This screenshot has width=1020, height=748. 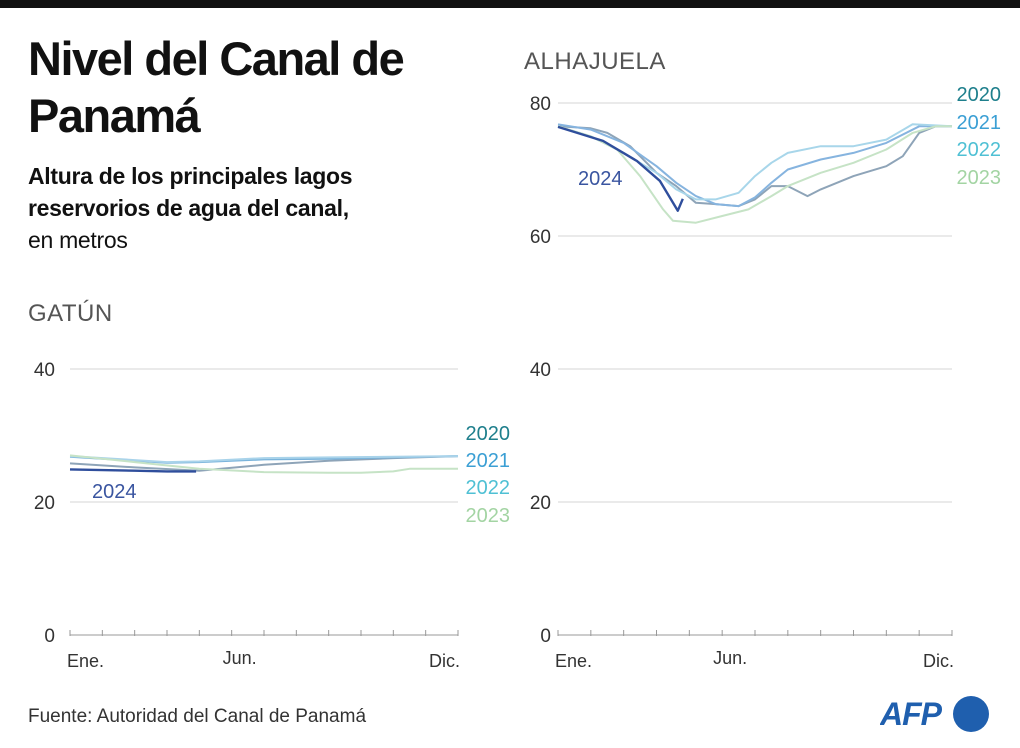 I want to click on svg-text: AFP, so click(x=911, y=714).